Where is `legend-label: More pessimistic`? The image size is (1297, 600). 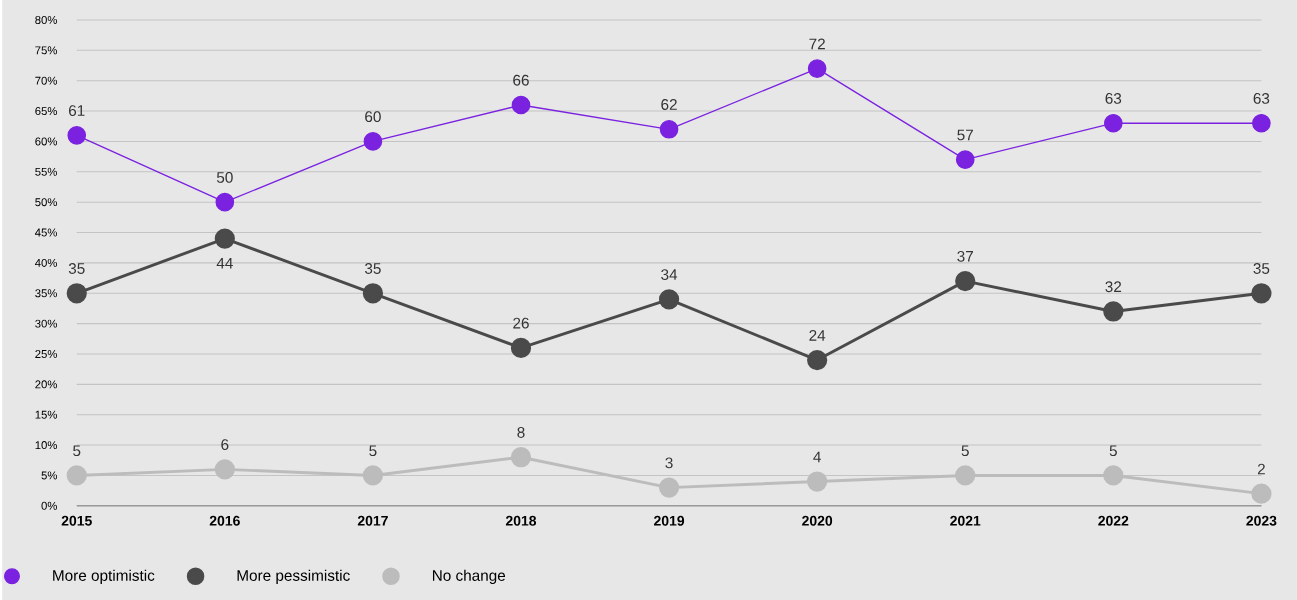 legend-label: More pessimistic is located at coordinates (293, 576).